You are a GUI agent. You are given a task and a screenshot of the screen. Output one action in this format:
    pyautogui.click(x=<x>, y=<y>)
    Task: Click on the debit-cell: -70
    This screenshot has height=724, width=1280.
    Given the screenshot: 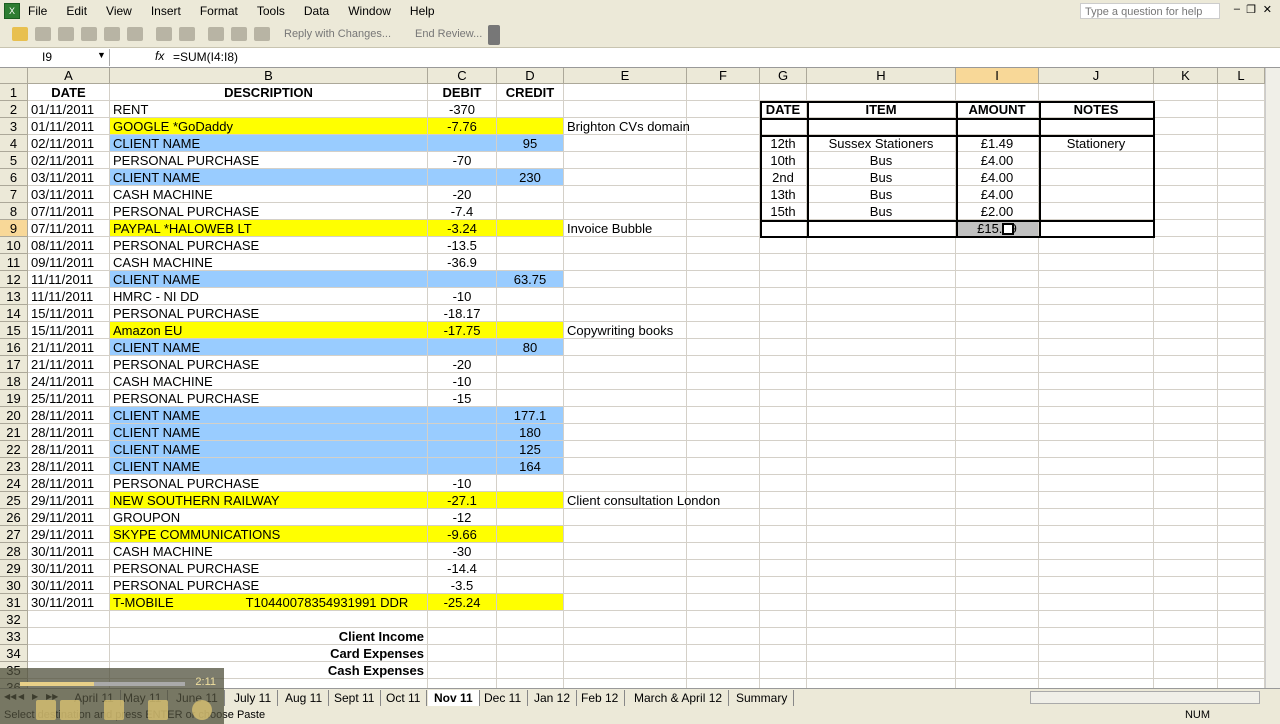 What is the action you would take?
    pyautogui.click(x=462, y=160)
    